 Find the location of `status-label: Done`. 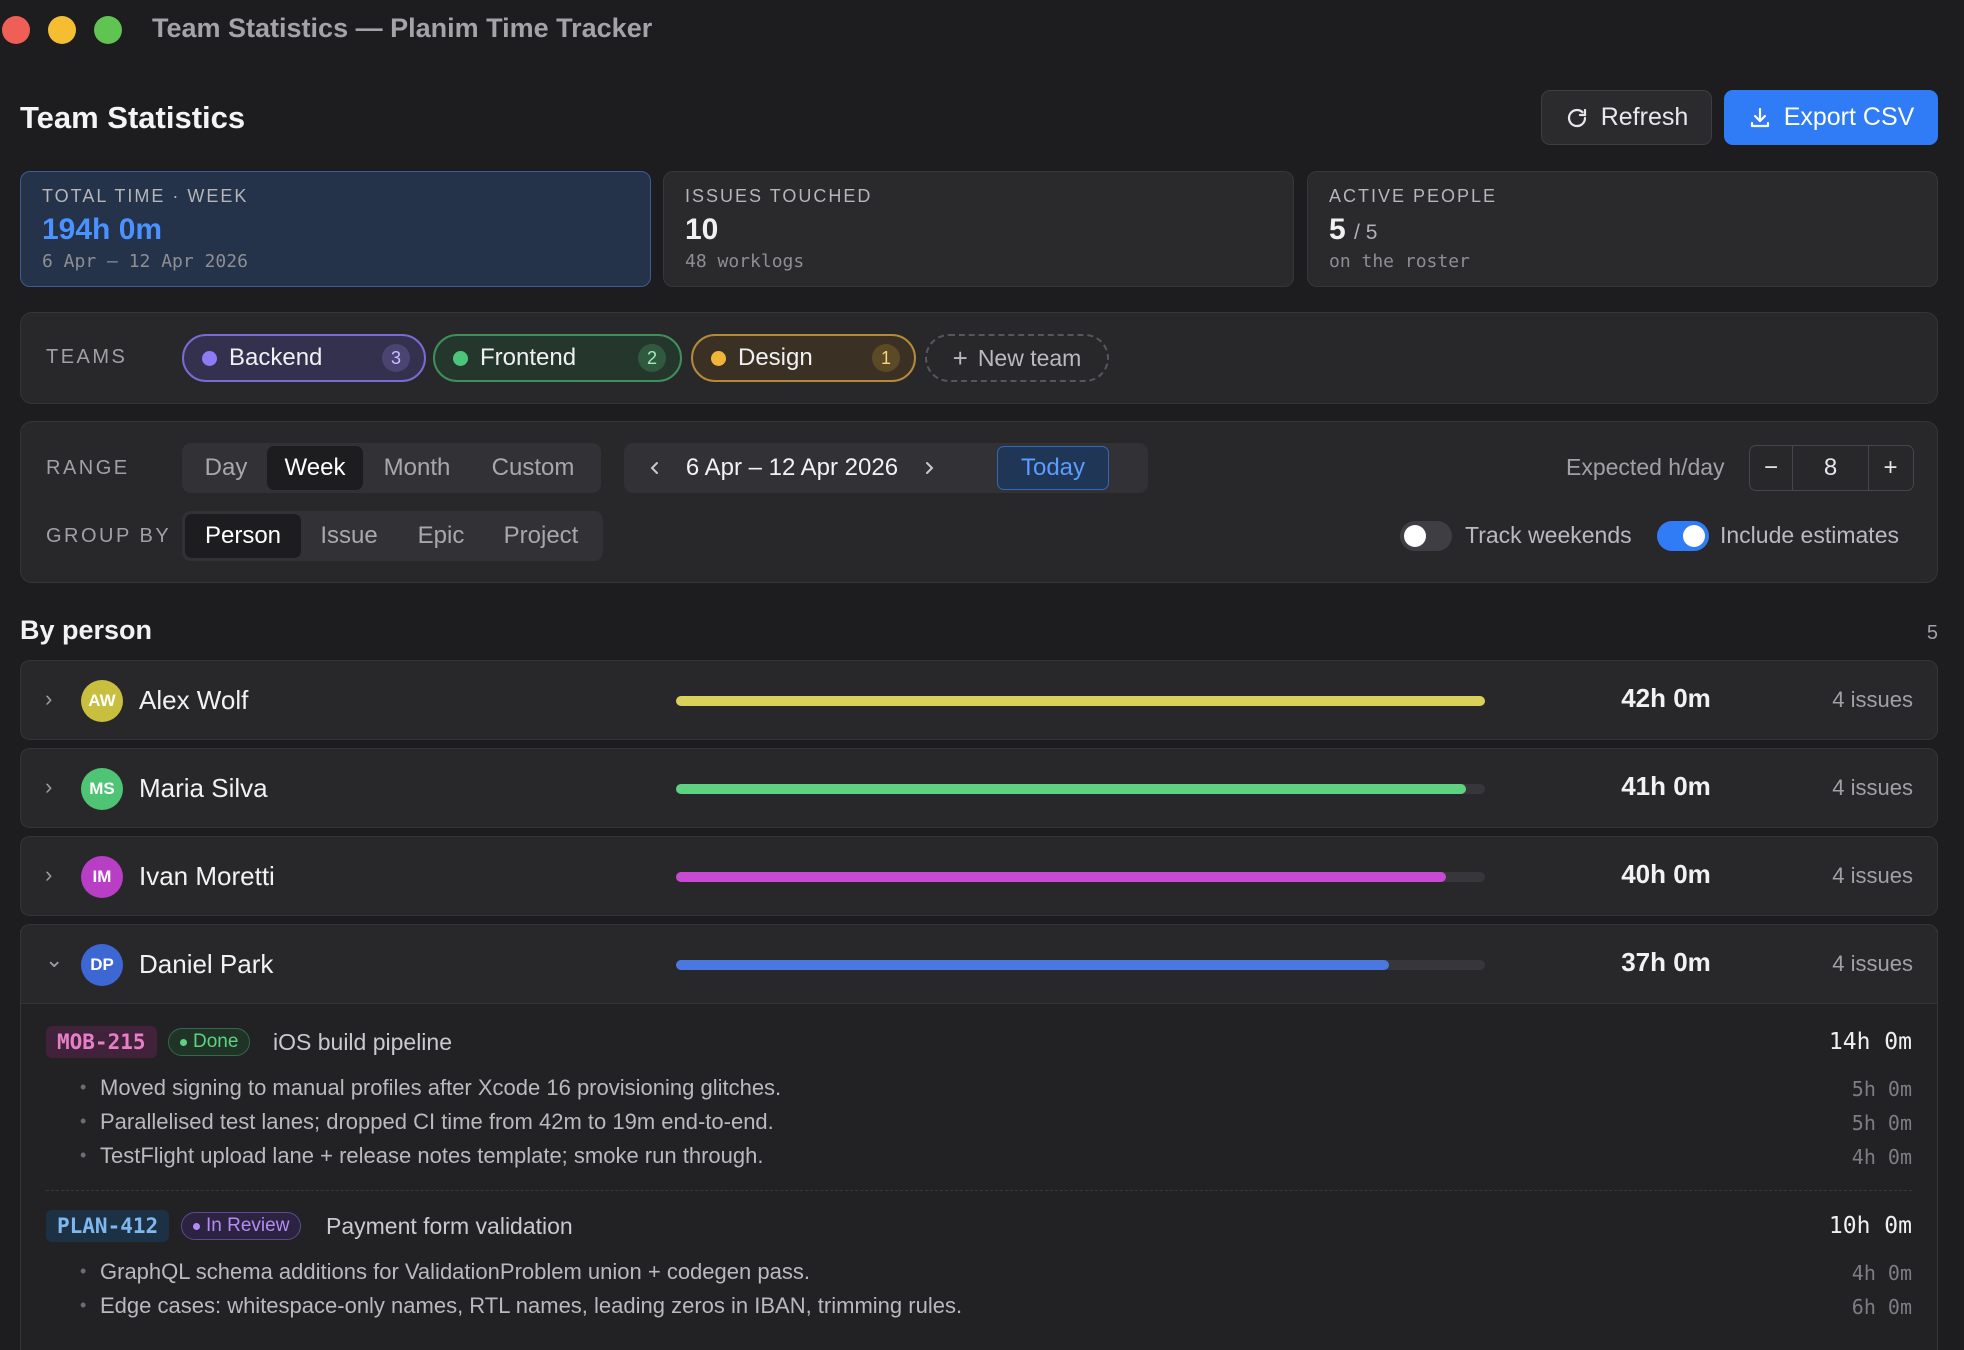

status-label: Done is located at coordinates (216, 1041).